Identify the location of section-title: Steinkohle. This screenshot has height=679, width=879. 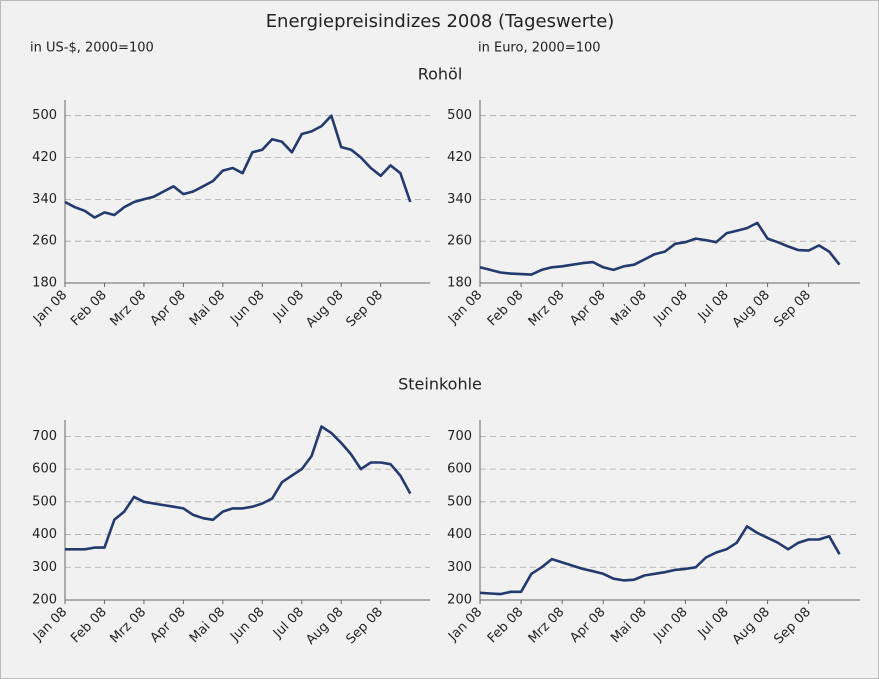
(440, 384).